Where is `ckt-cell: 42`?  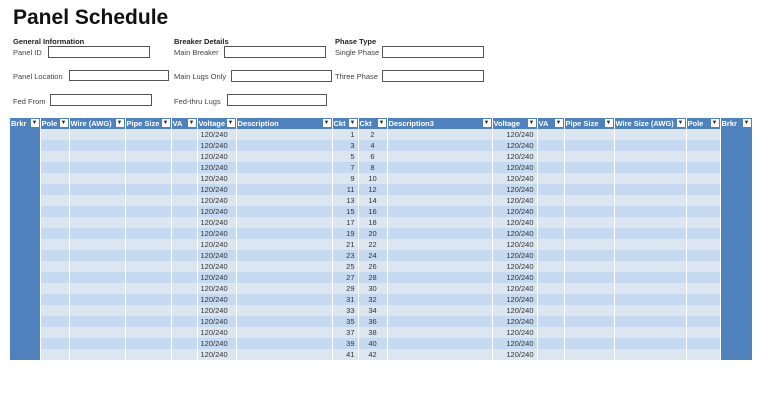
ckt-cell: 42 is located at coordinates (373, 354).